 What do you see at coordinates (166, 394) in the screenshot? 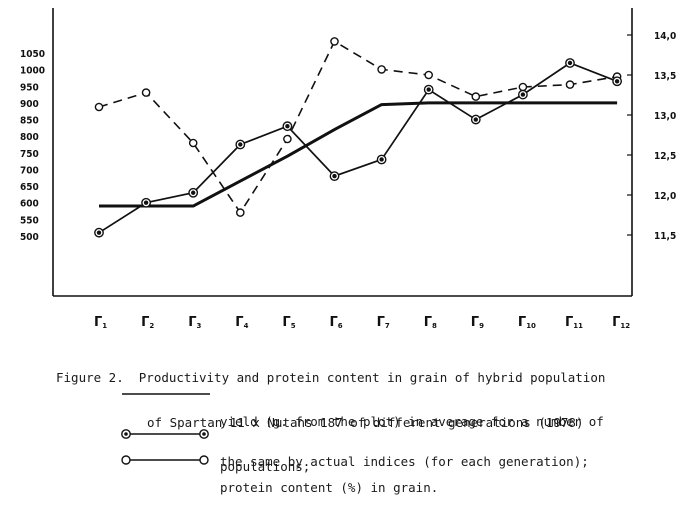
I see `legend-solid-line-symbol` at bounding box center [166, 394].